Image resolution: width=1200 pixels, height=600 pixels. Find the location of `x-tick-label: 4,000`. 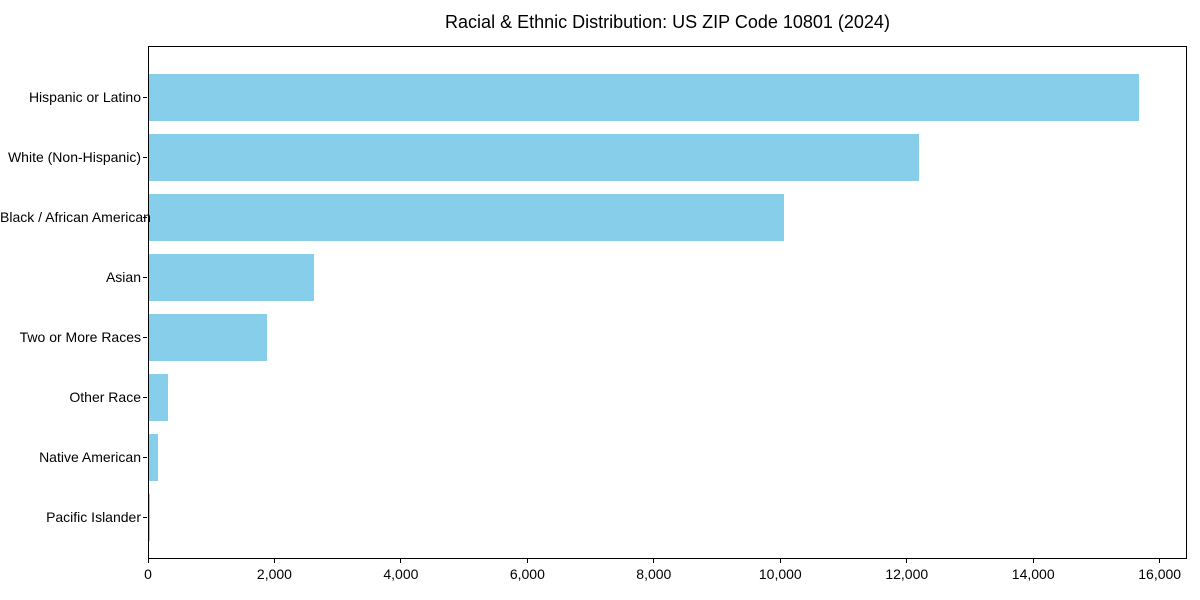

x-tick-label: 4,000 is located at coordinates (401, 574).